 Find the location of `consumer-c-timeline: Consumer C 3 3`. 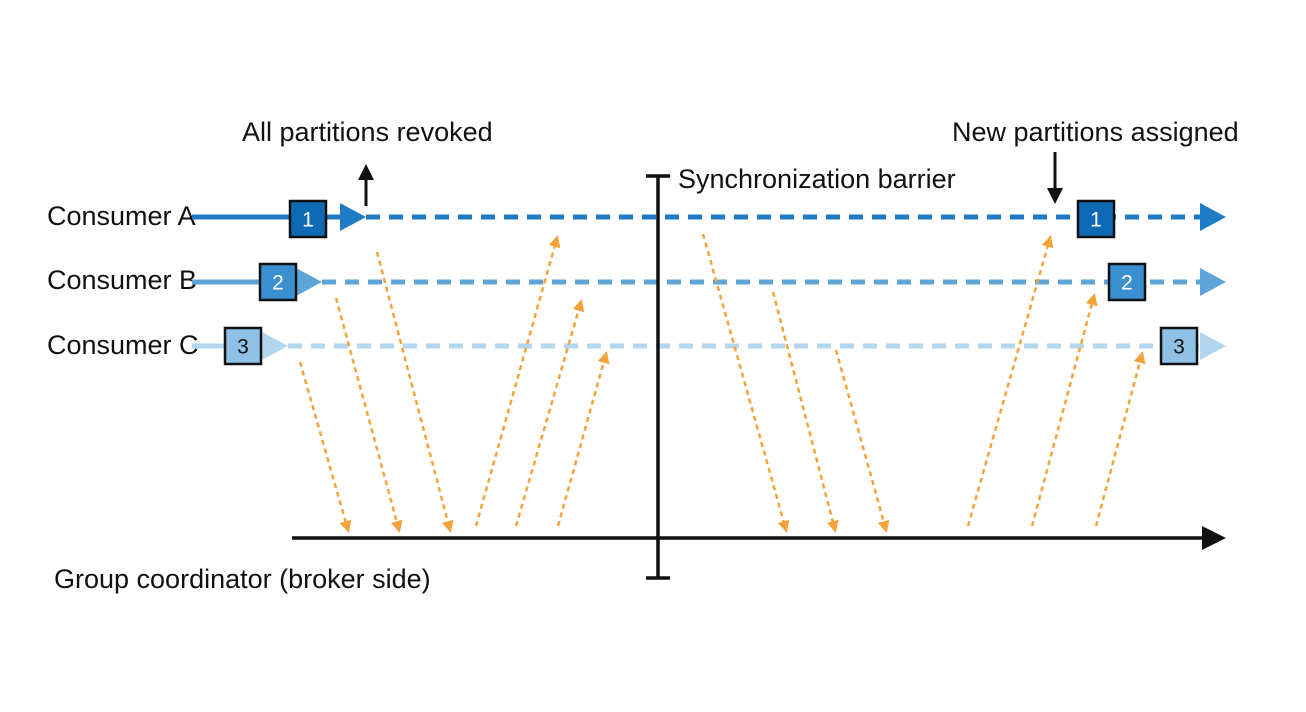

consumer-c-timeline: Consumer C 3 3 is located at coordinates (636, 346).